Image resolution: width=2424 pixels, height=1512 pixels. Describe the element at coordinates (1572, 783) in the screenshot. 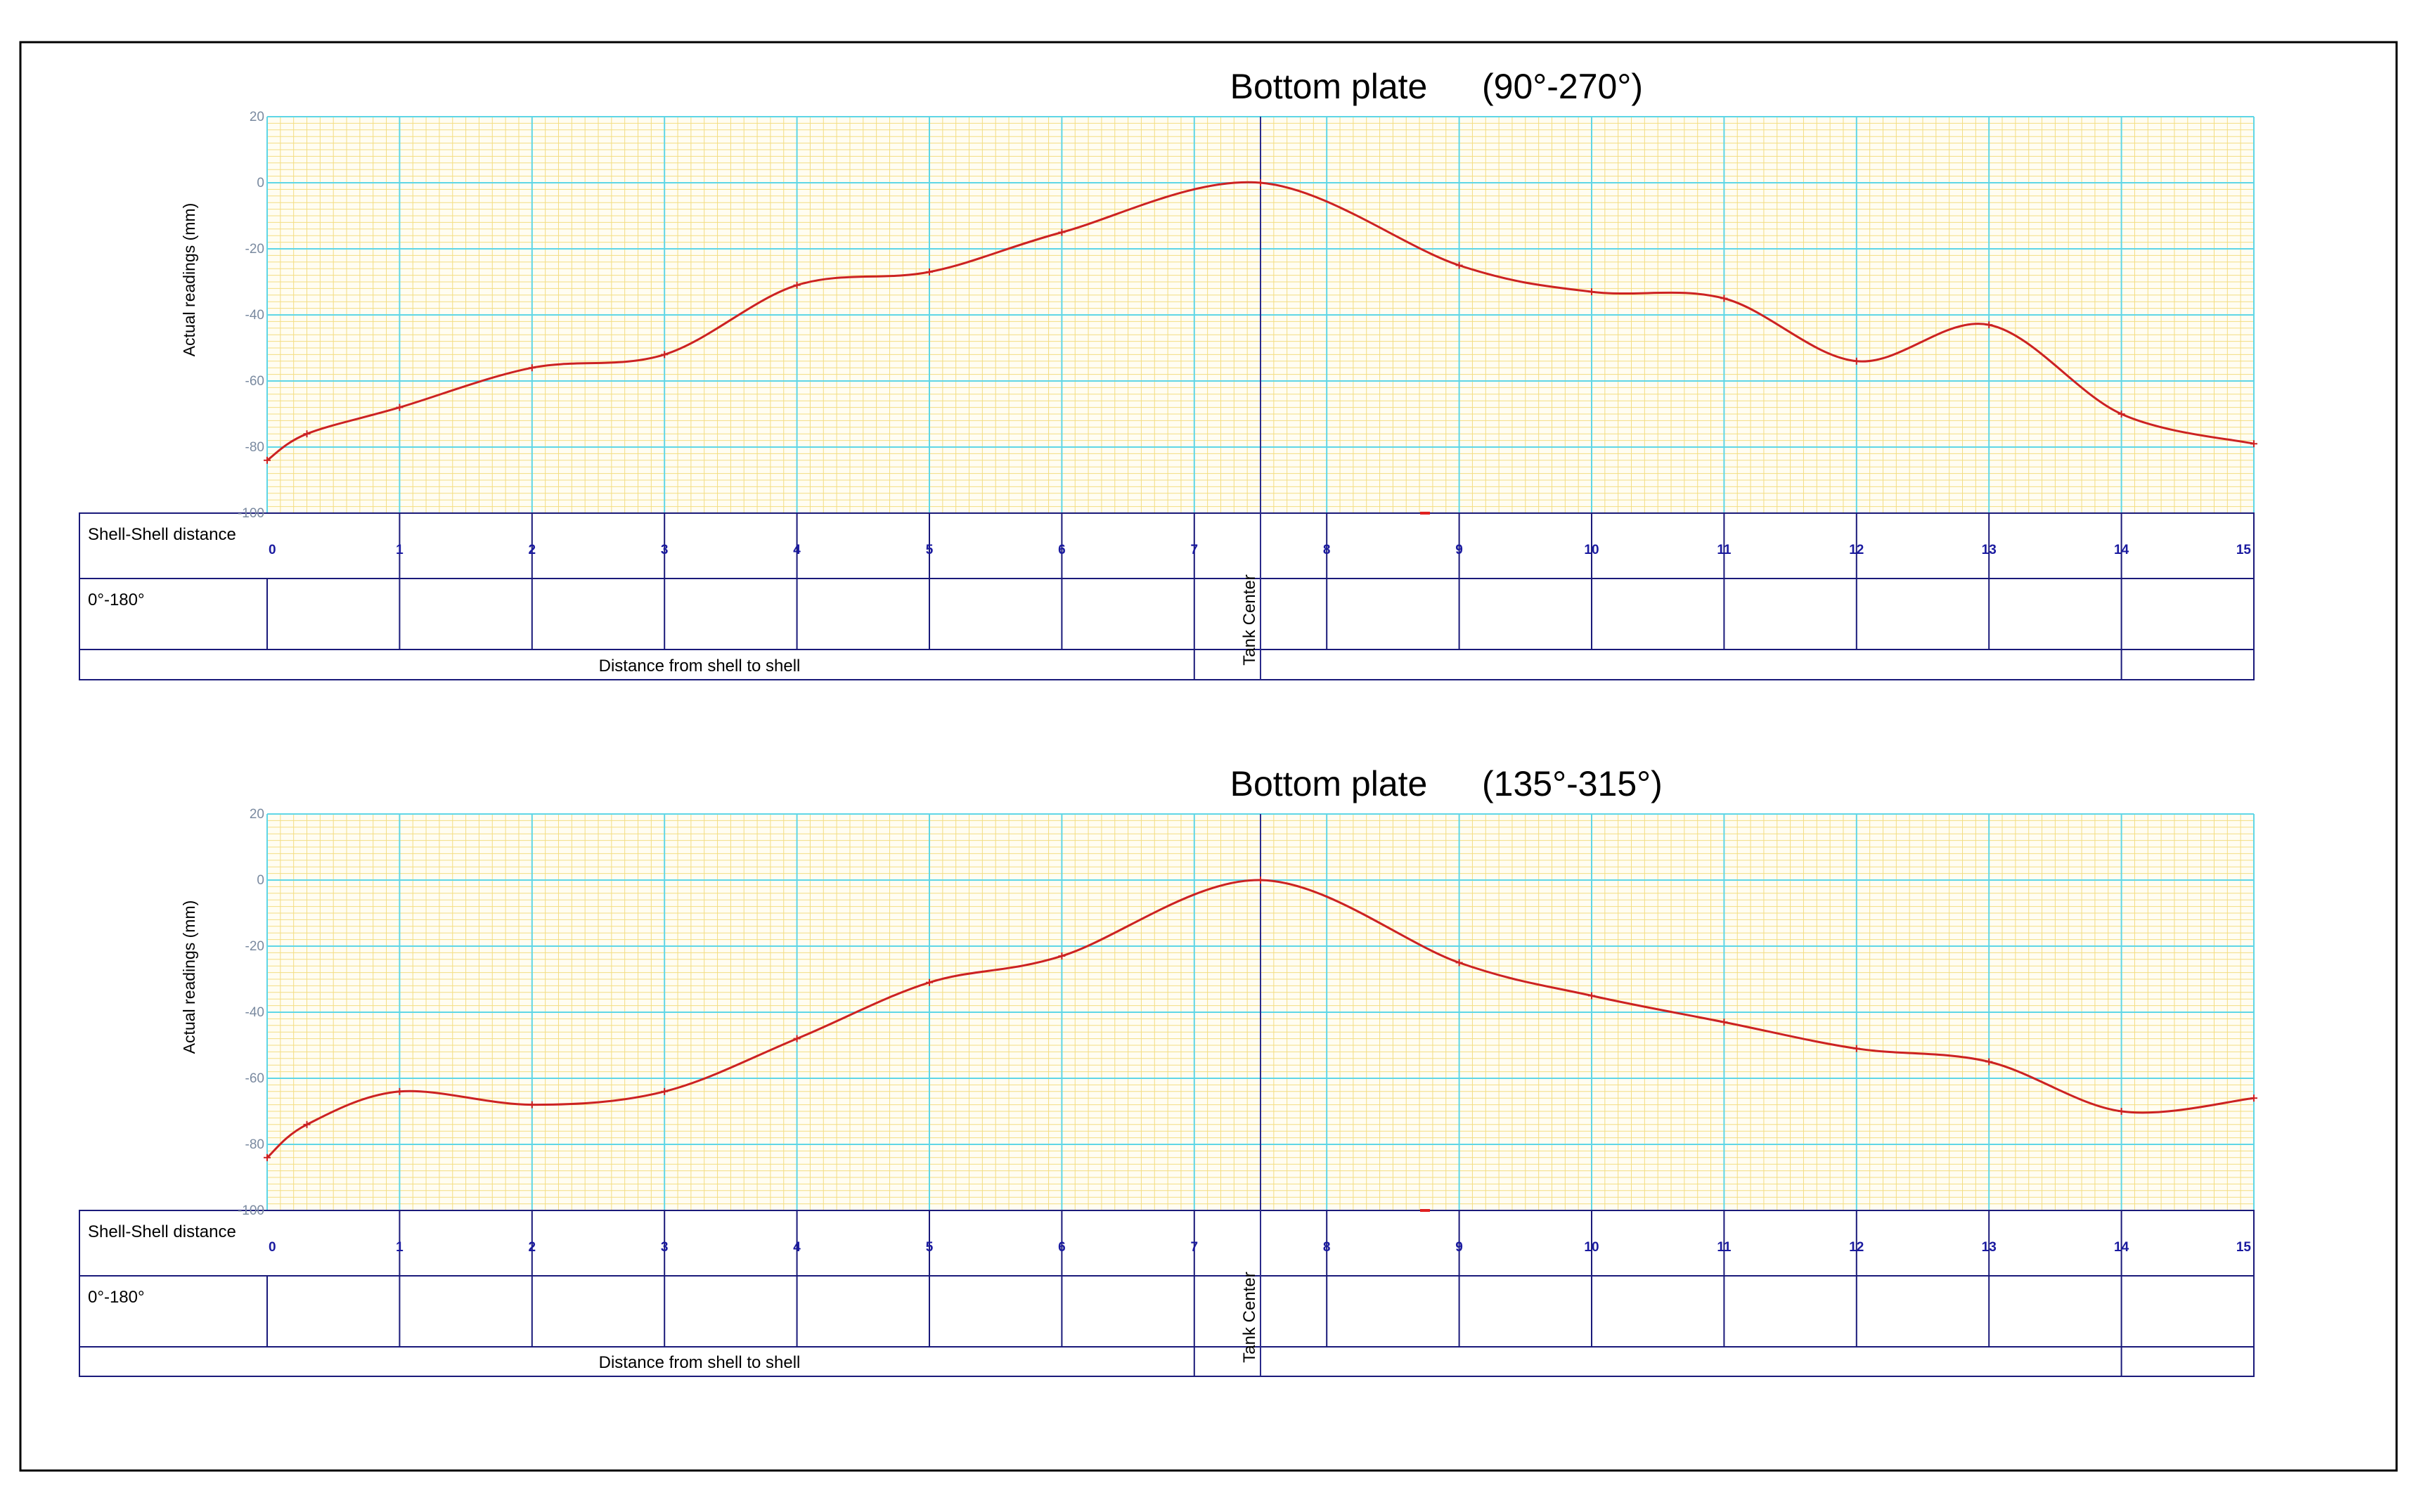

I see `chart-subtitle: (135°-315°)` at that location.